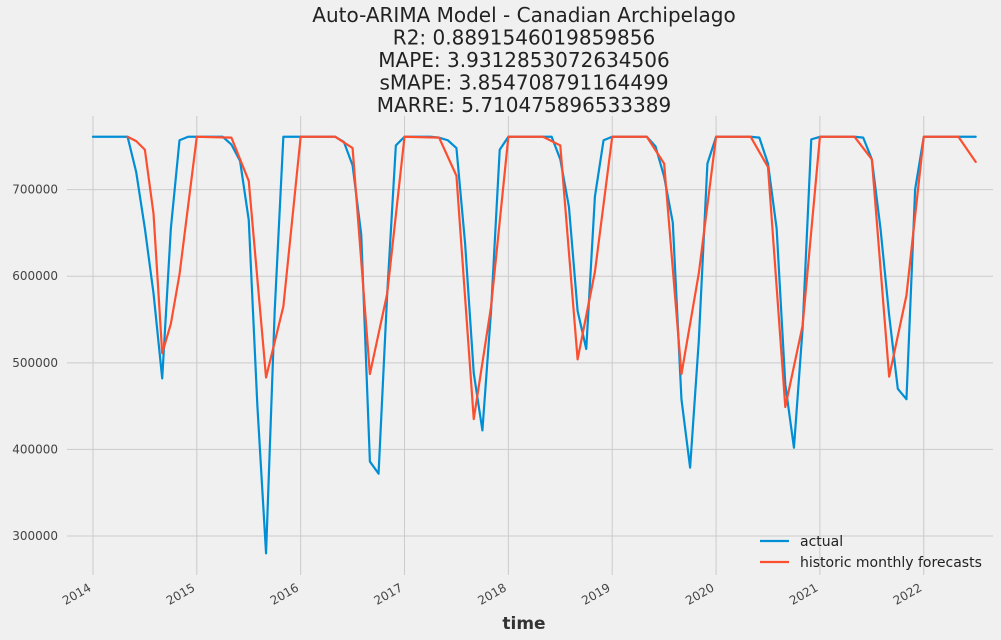 The image size is (1001, 640). Describe the element at coordinates (35, 276) in the screenshot. I see `y-tick-label: 600000` at that location.